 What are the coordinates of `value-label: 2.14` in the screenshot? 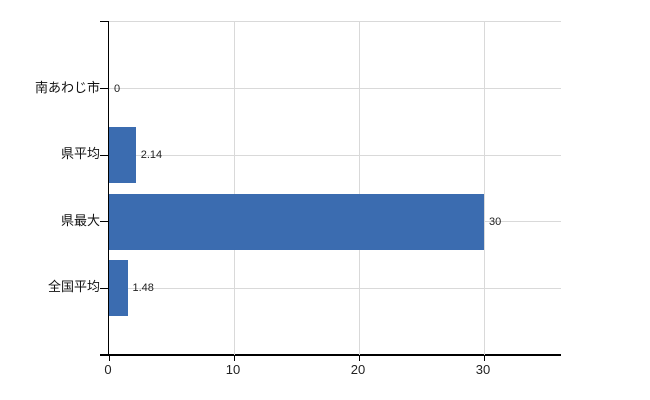 It's located at (151, 155).